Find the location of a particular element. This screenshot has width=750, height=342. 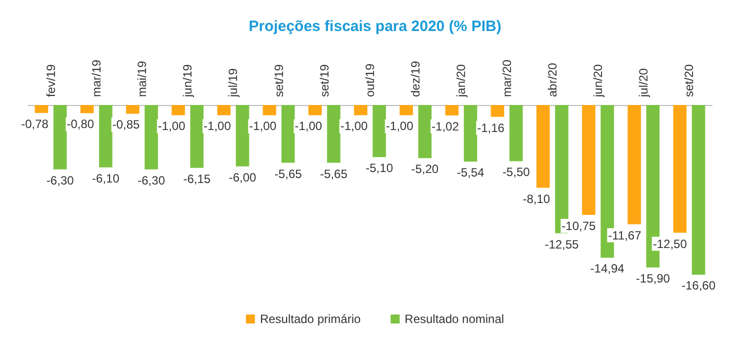

data-label: -5,54 is located at coordinates (470, 173).